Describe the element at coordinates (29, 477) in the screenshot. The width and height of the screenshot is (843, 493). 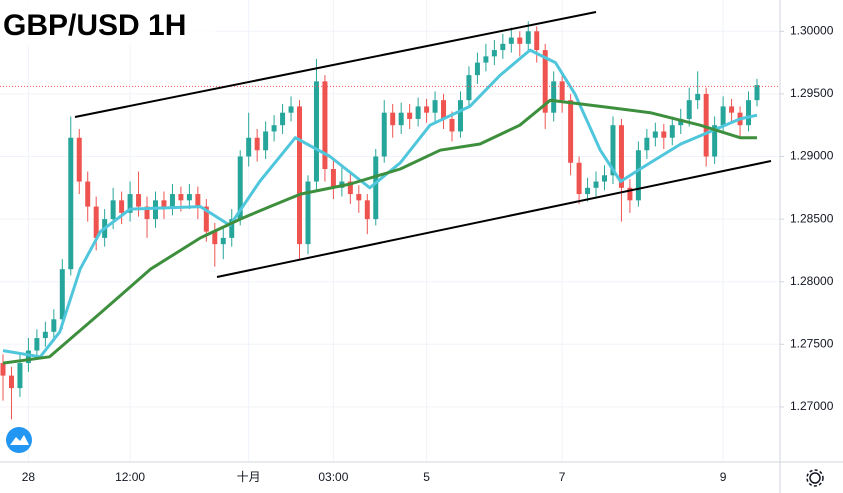
I see `x-tick-label: 28` at that location.